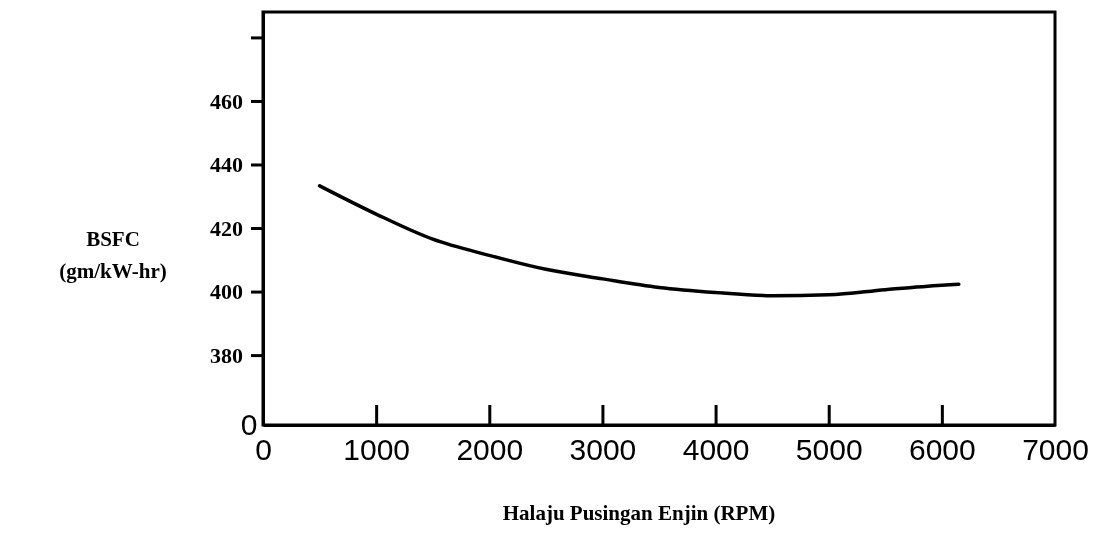 The height and width of the screenshot is (535, 1104). What do you see at coordinates (639, 241) in the screenshot?
I see `line-series` at bounding box center [639, 241].